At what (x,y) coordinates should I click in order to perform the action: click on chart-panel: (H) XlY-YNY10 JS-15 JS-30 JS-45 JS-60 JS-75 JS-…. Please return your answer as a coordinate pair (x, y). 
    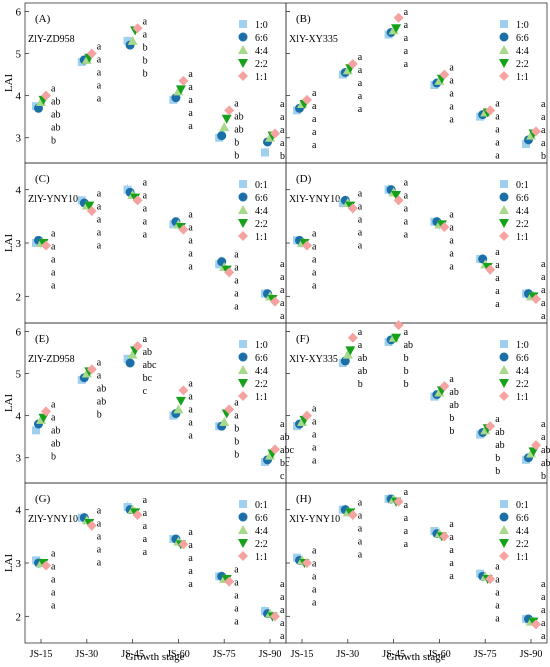
    Looking at the image, I should click on (416, 571).